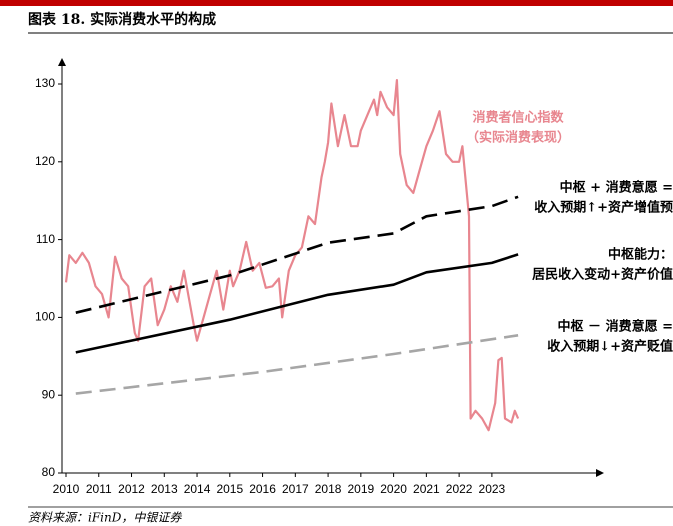 Image resolution: width=673 pixels, height=526 pixels. What do you see at coordinates (603, 208) in the screenshot?
I see `series-annotation: 收入预期↑+资产增值预` at bounding box center [603, 208].